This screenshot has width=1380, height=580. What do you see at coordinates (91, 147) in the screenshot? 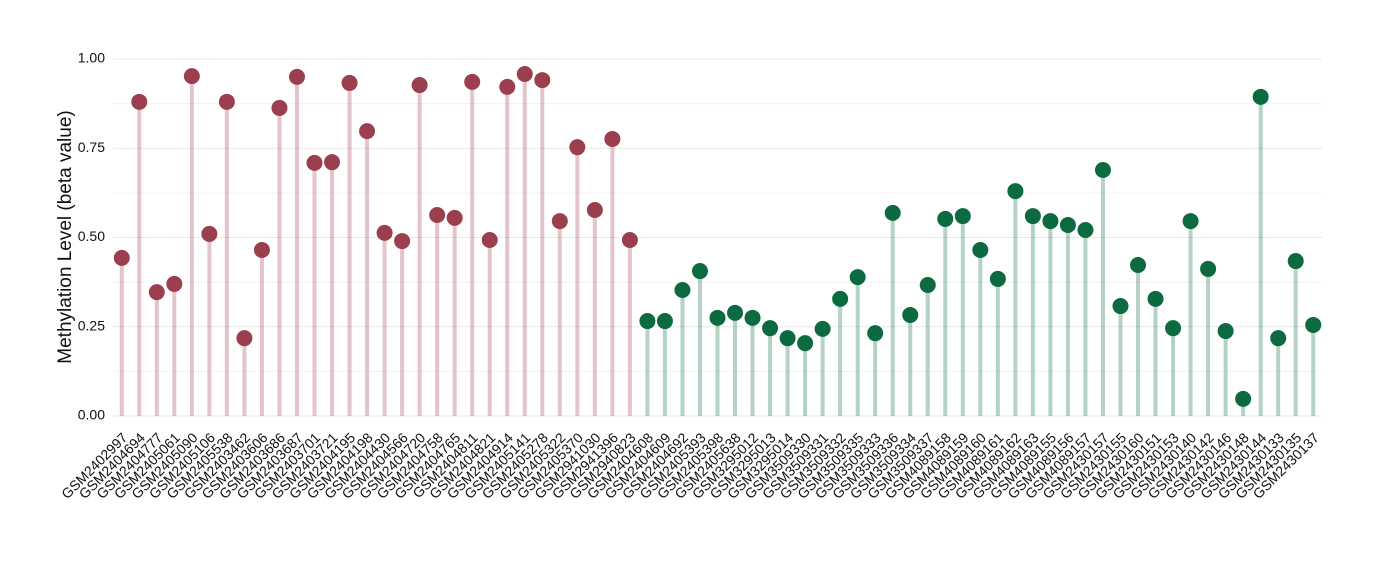
I see `y-tick-label: 0.75` at bounding box center [91, 147].